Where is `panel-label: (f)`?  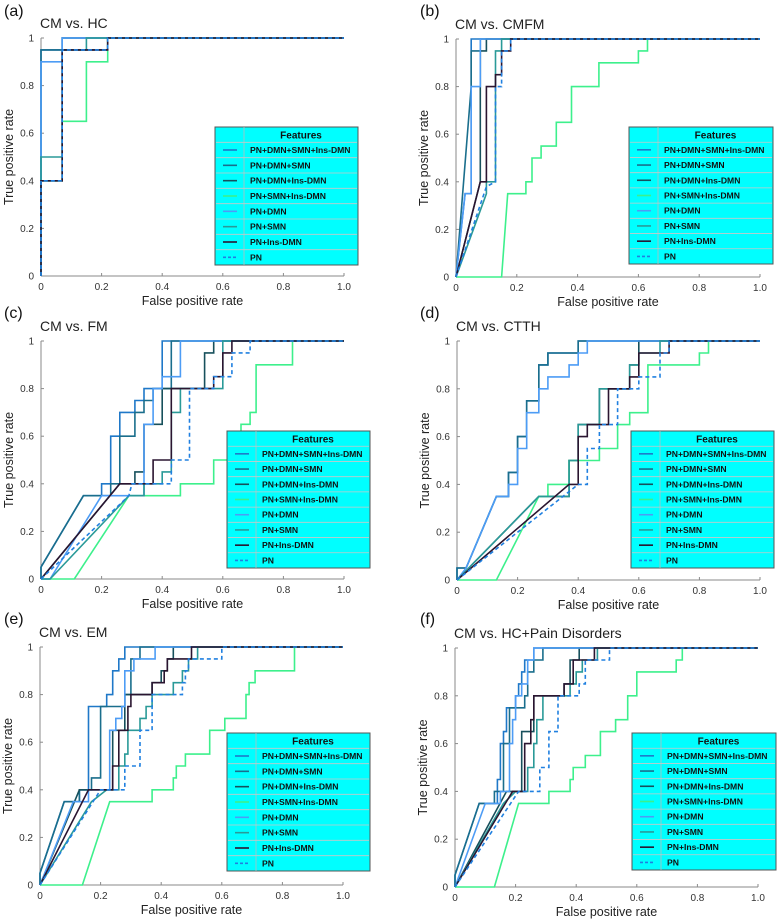
panel-label: (f) is located at coordinates (427, 619).